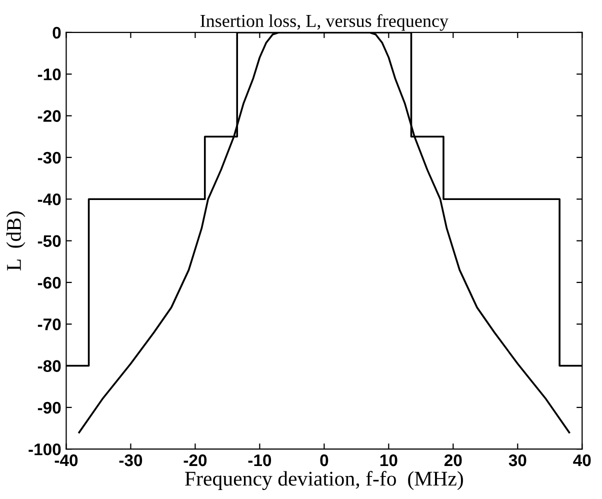  What do you see at coordinates (324, 22) in the screenshot?
I see `chart-title: Insertion loss, L, versus frequency` at bounding box center [324, 22].